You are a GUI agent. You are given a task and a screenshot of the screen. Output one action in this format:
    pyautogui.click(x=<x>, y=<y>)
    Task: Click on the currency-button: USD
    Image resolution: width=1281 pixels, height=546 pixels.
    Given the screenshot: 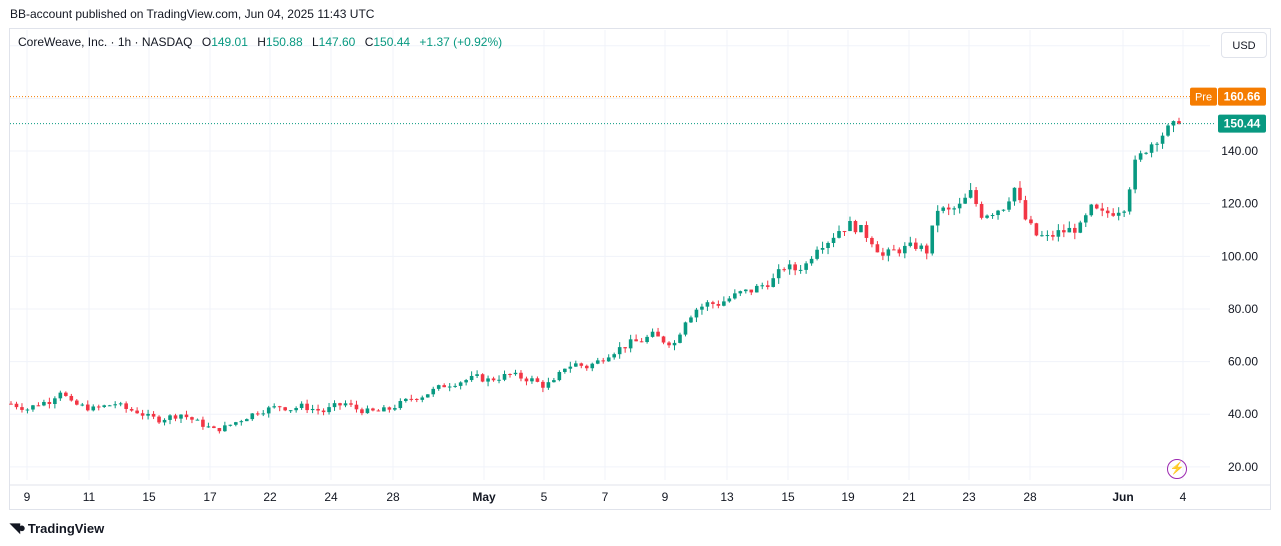 What is the action you would take?
    pyautogui.click(x=1244, y=45)
    